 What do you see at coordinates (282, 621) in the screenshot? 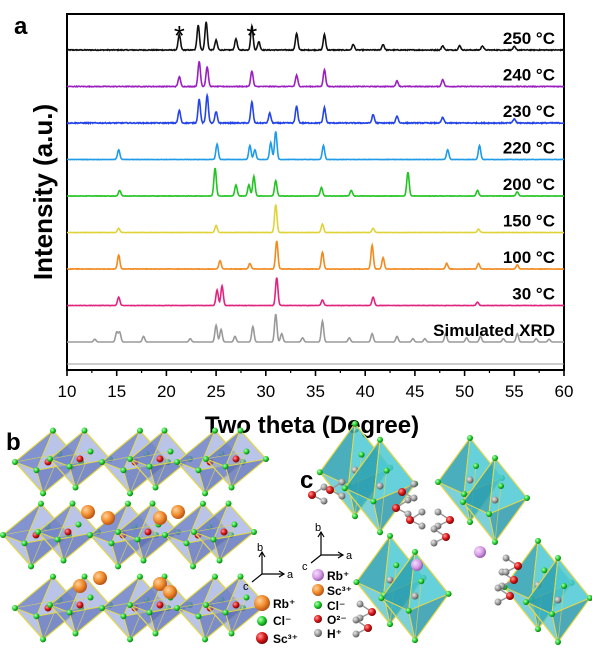
I see `legend-b-cl-label: Cl⁻` at bounding box center [282, 621].